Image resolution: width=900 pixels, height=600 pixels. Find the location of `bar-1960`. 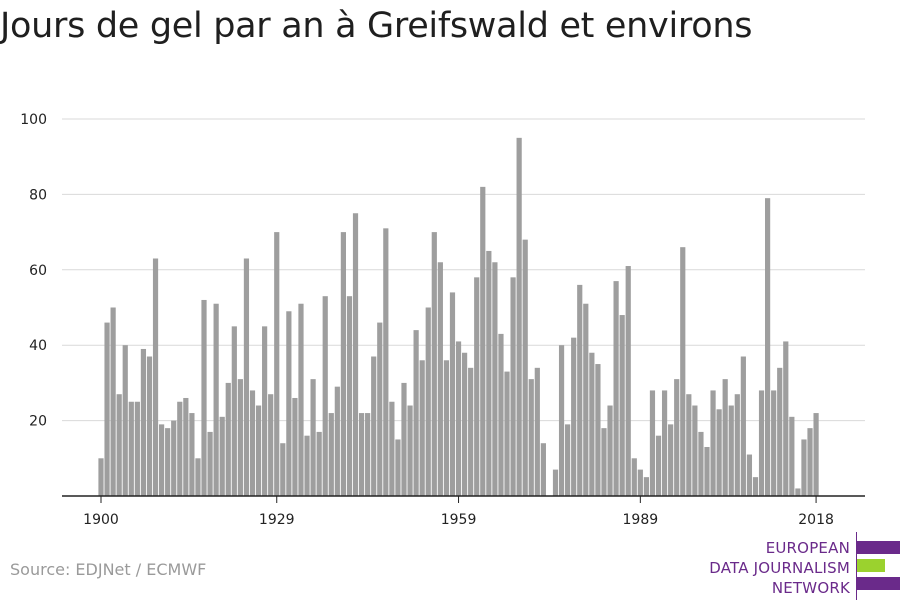

bar-1960 is located at coordinates (465, 424).